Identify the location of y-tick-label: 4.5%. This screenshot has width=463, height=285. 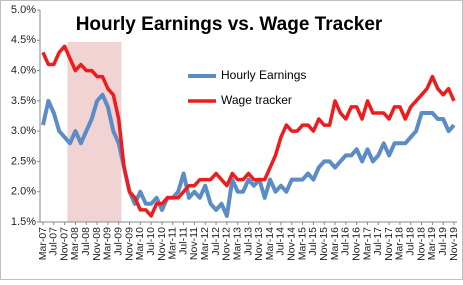
(23, 40).